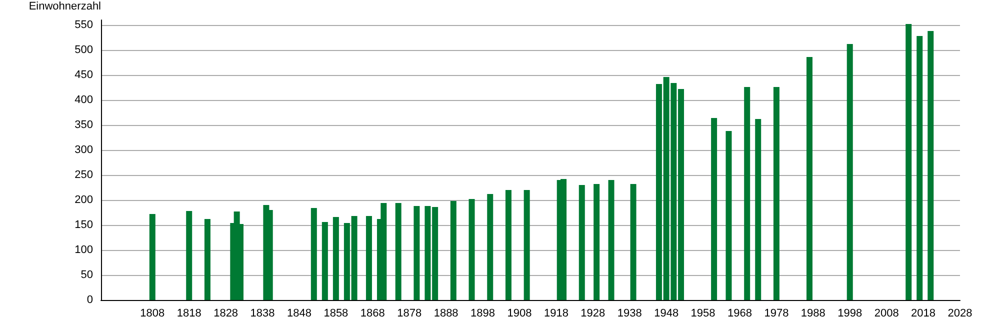  What do you see at coordinates (83, 75) in the screenshot?
I see `y-tick-label: 450` at bounding box center [83, 75].